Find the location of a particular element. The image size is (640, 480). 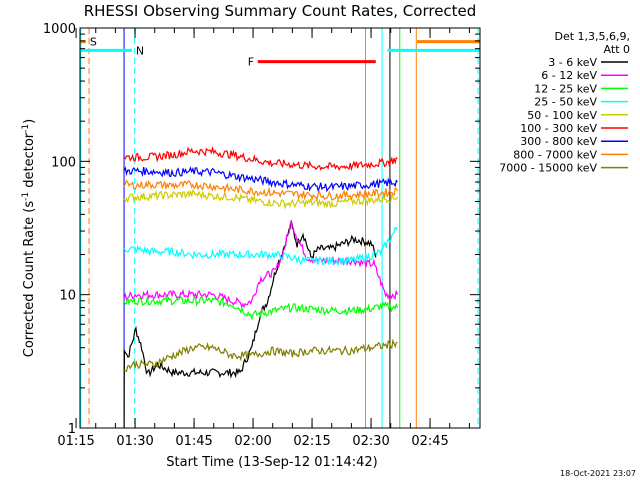

x-tick-label: 01:30 is located at coordinates (134, 441).